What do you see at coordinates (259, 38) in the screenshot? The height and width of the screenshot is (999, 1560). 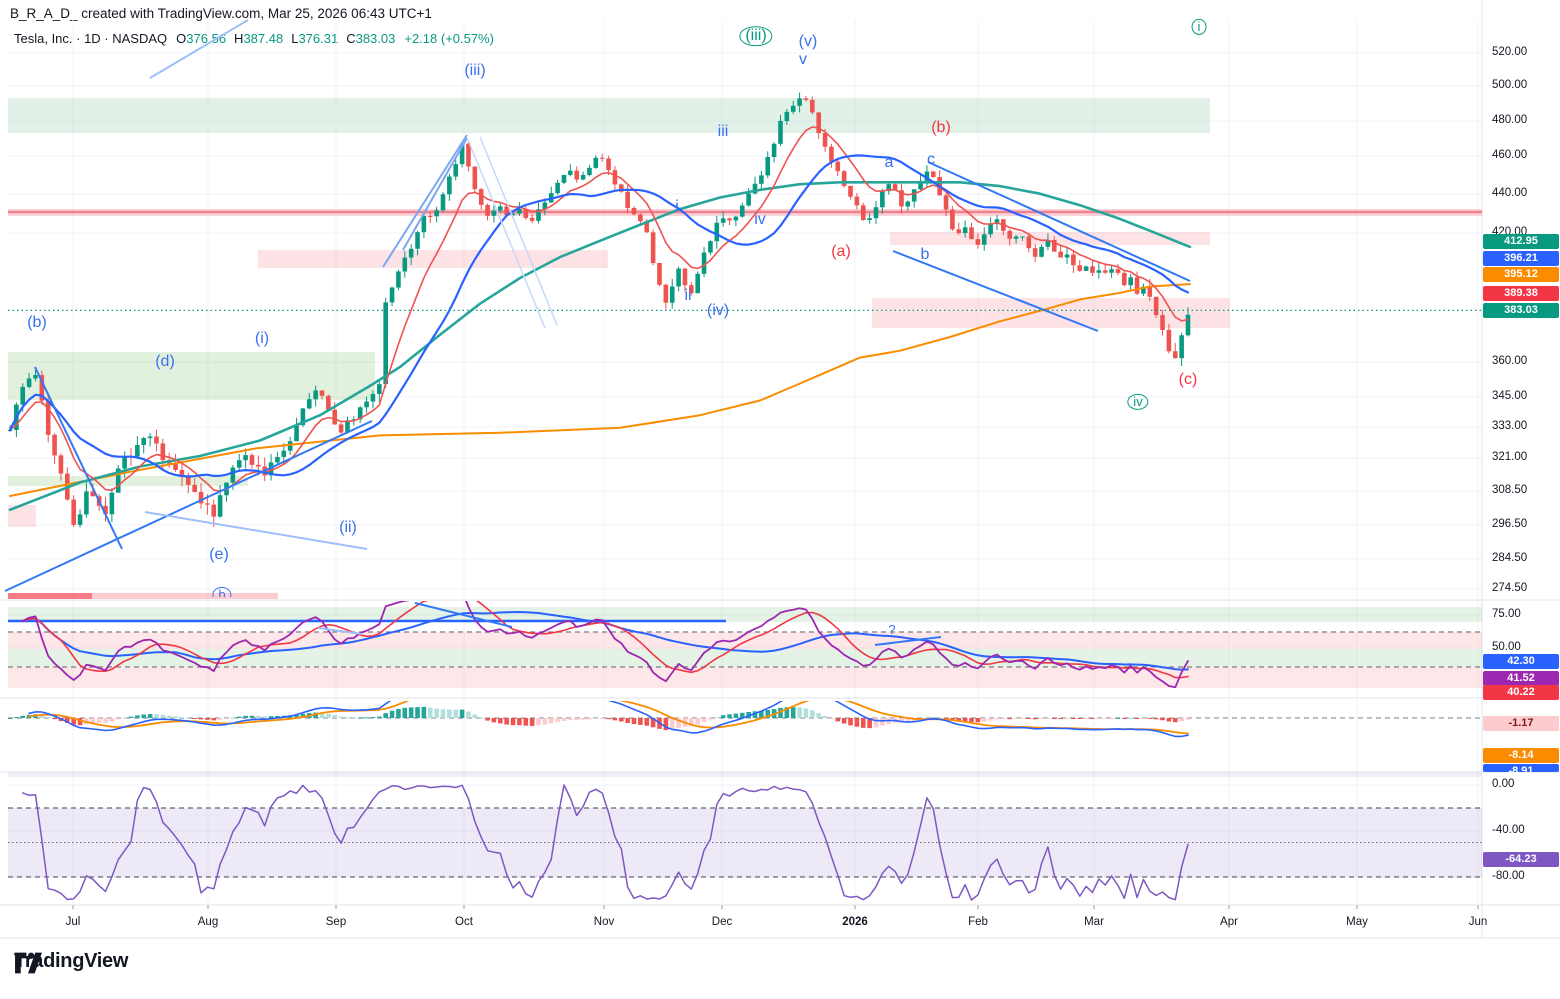 I see `ohlc-h: H387.48` at bounding box center [259, 38].